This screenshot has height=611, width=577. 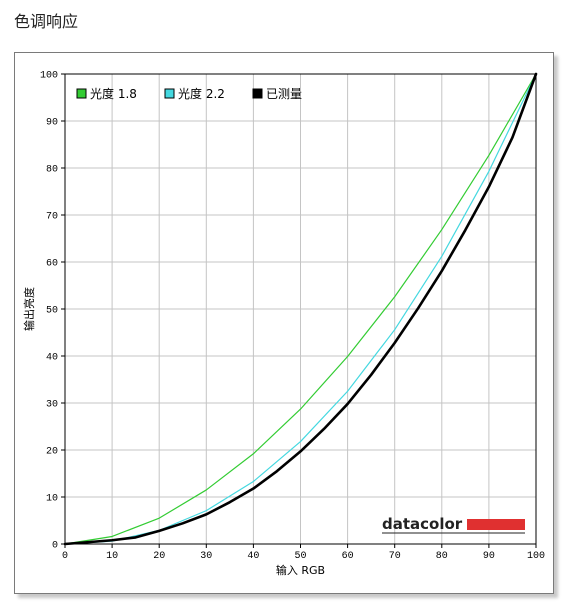 What do you see at coordinates (52, 499) in the screenshot?
I see `y-tick-label: 10` at bounding box center [52, 499].